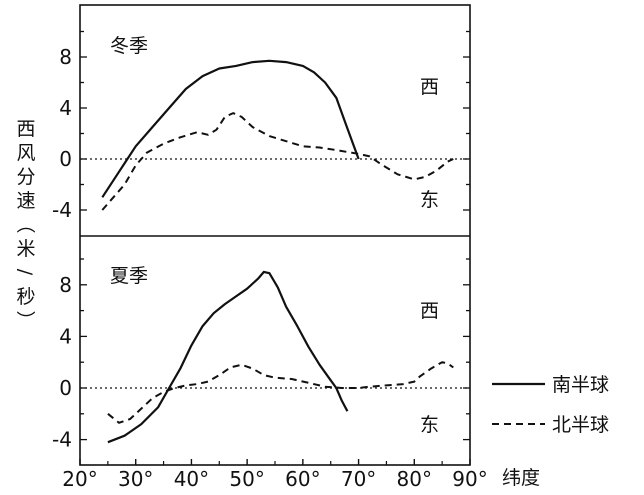 The height and width of the screenshot is (495, 644). What do you see at coordinates (129, 46) in the screenshot?
I see `winter-season-label: 冬季` at bounding box center [129, 46].